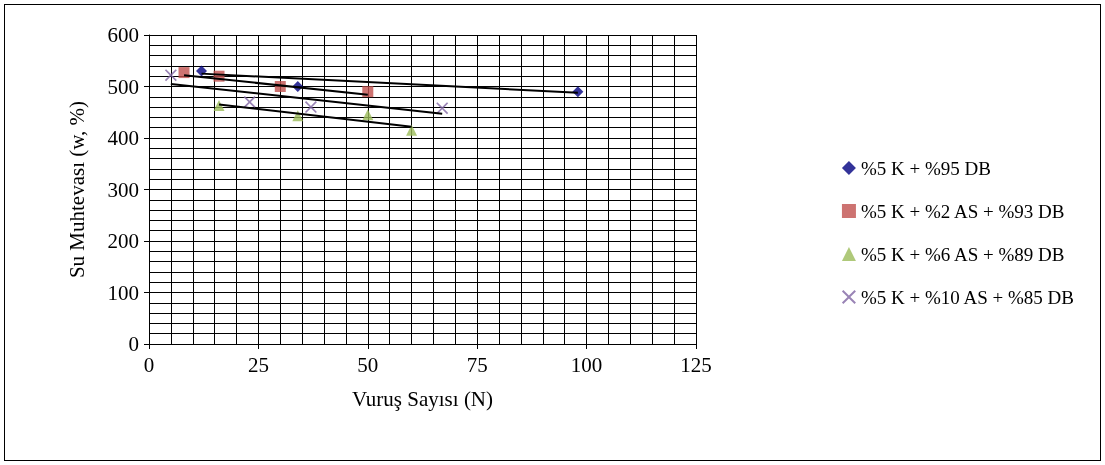 This screenshot has height=465, width=1105. I want to click on y-tick-label: 400, so click(123, 138).